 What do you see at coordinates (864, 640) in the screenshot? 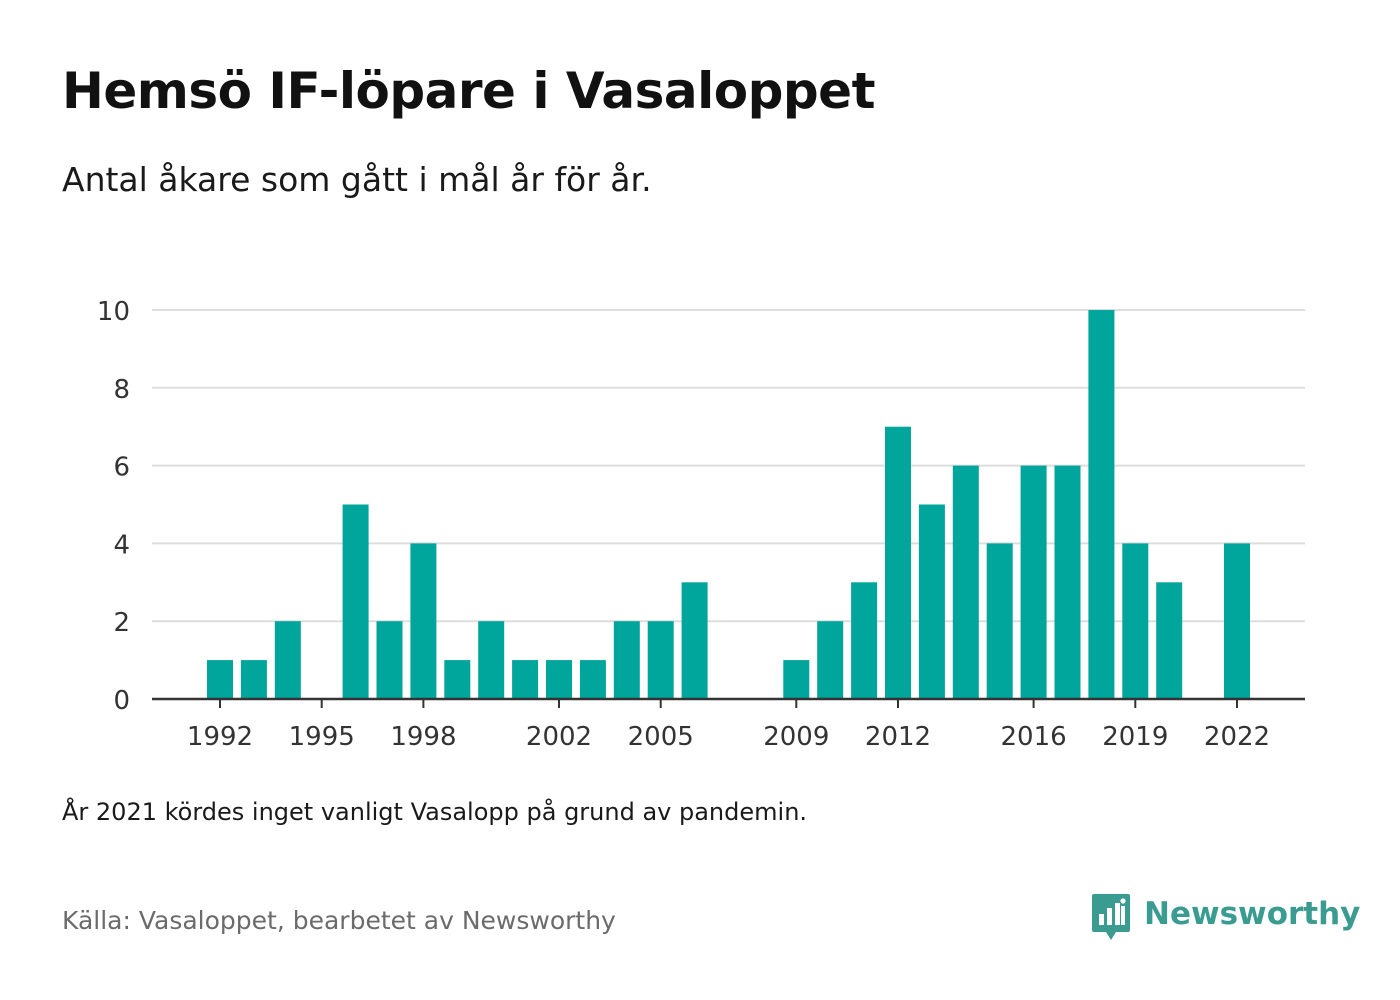
I see `bar-2011` at bounding box center [864, 640].